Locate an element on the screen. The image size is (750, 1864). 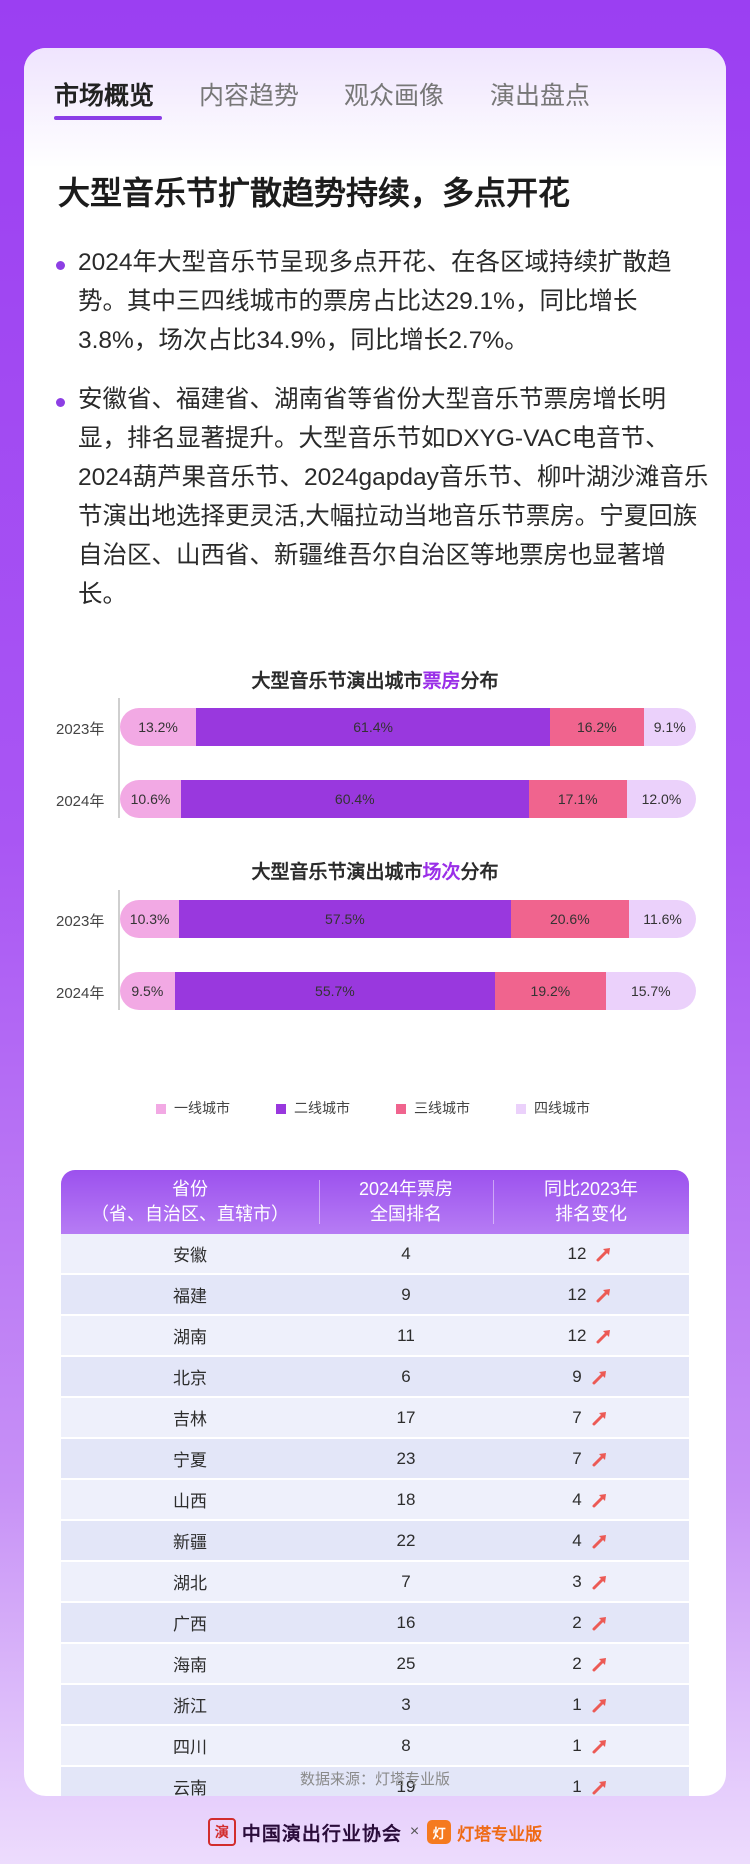
table-row: 北京 6 9 is located at coordinates (375, 1377).